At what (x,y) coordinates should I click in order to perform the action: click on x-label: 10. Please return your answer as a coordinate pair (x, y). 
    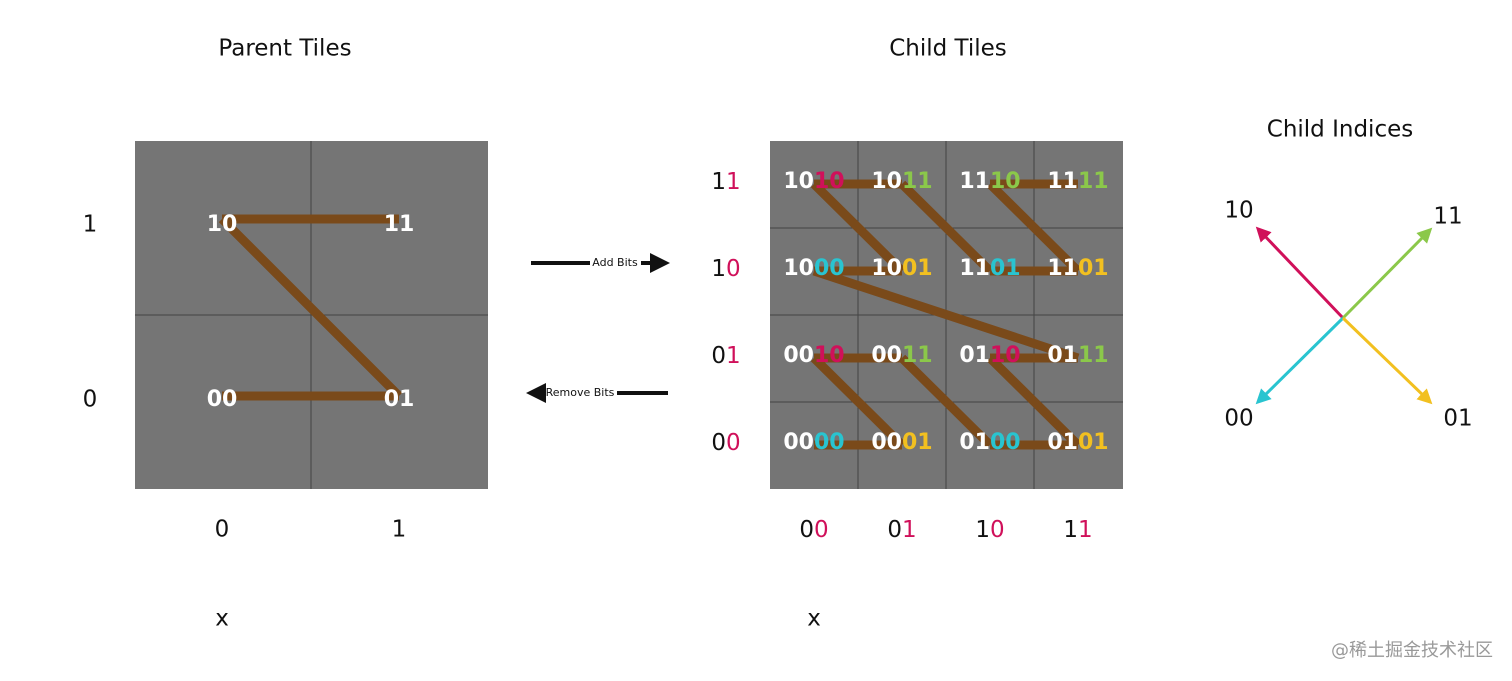
    Looking at the image, I should click on (989, 530).